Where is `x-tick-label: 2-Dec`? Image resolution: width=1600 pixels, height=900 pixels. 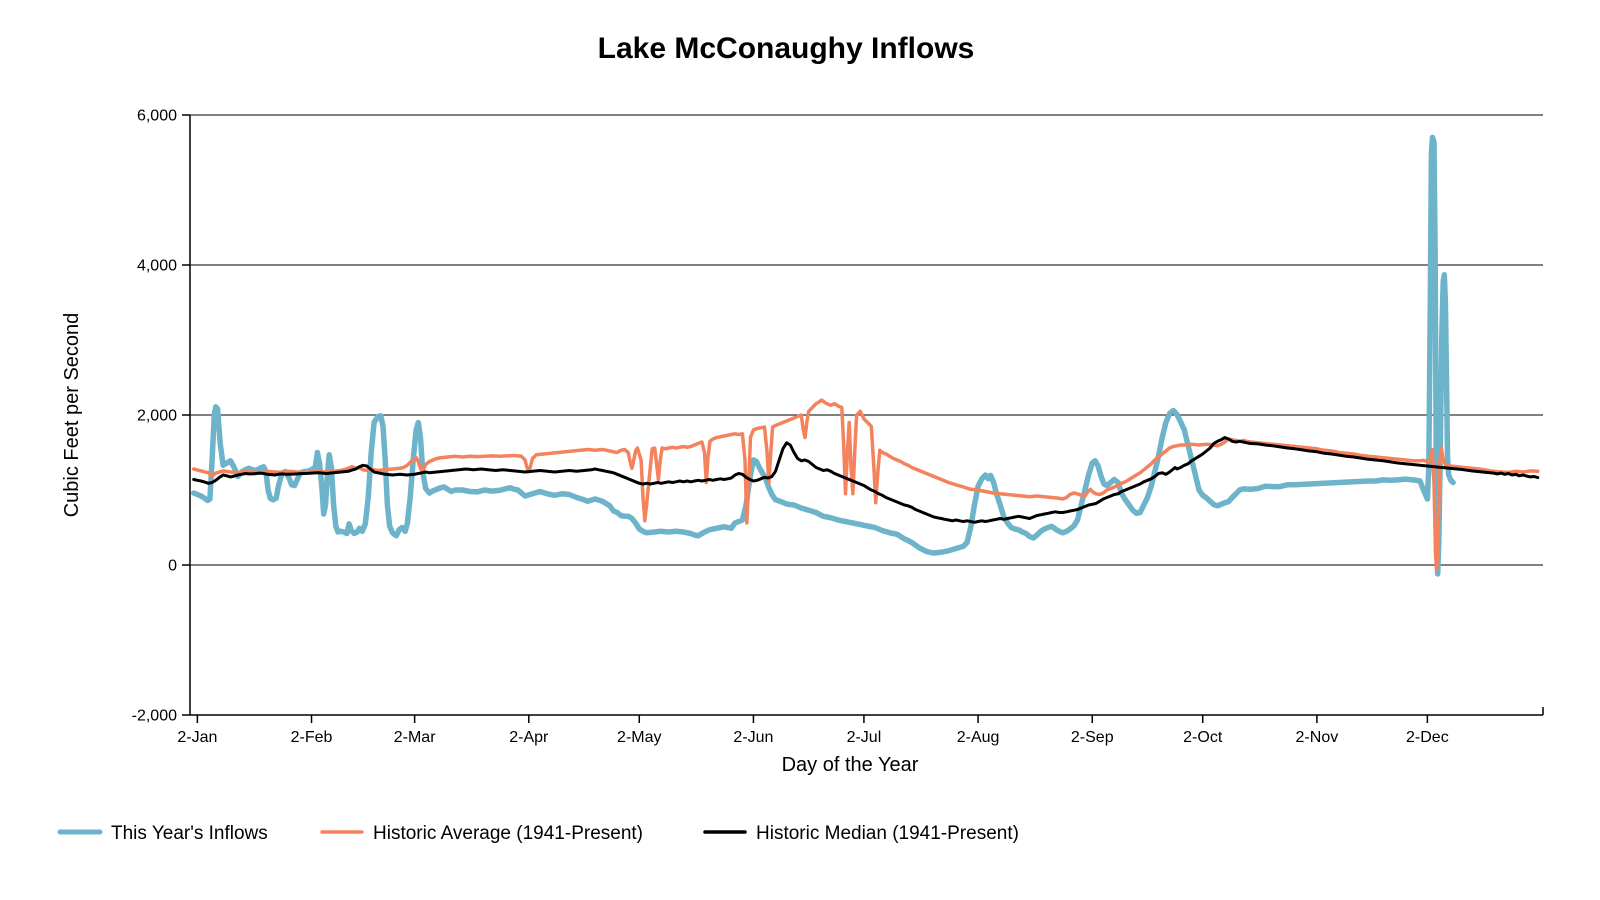 x-tick-label: 2-Dec is located at coordinates (1427, 737).